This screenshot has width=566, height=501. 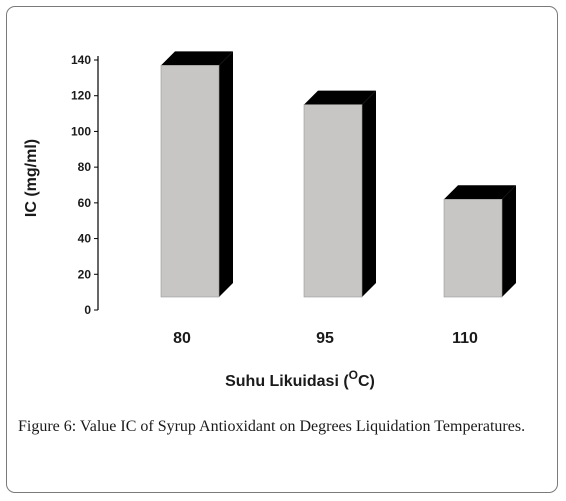 What do you see at coordinates (81, 96) in the screenshot?
I see `y-tick-label: 120` at bounding box center [81, 96].